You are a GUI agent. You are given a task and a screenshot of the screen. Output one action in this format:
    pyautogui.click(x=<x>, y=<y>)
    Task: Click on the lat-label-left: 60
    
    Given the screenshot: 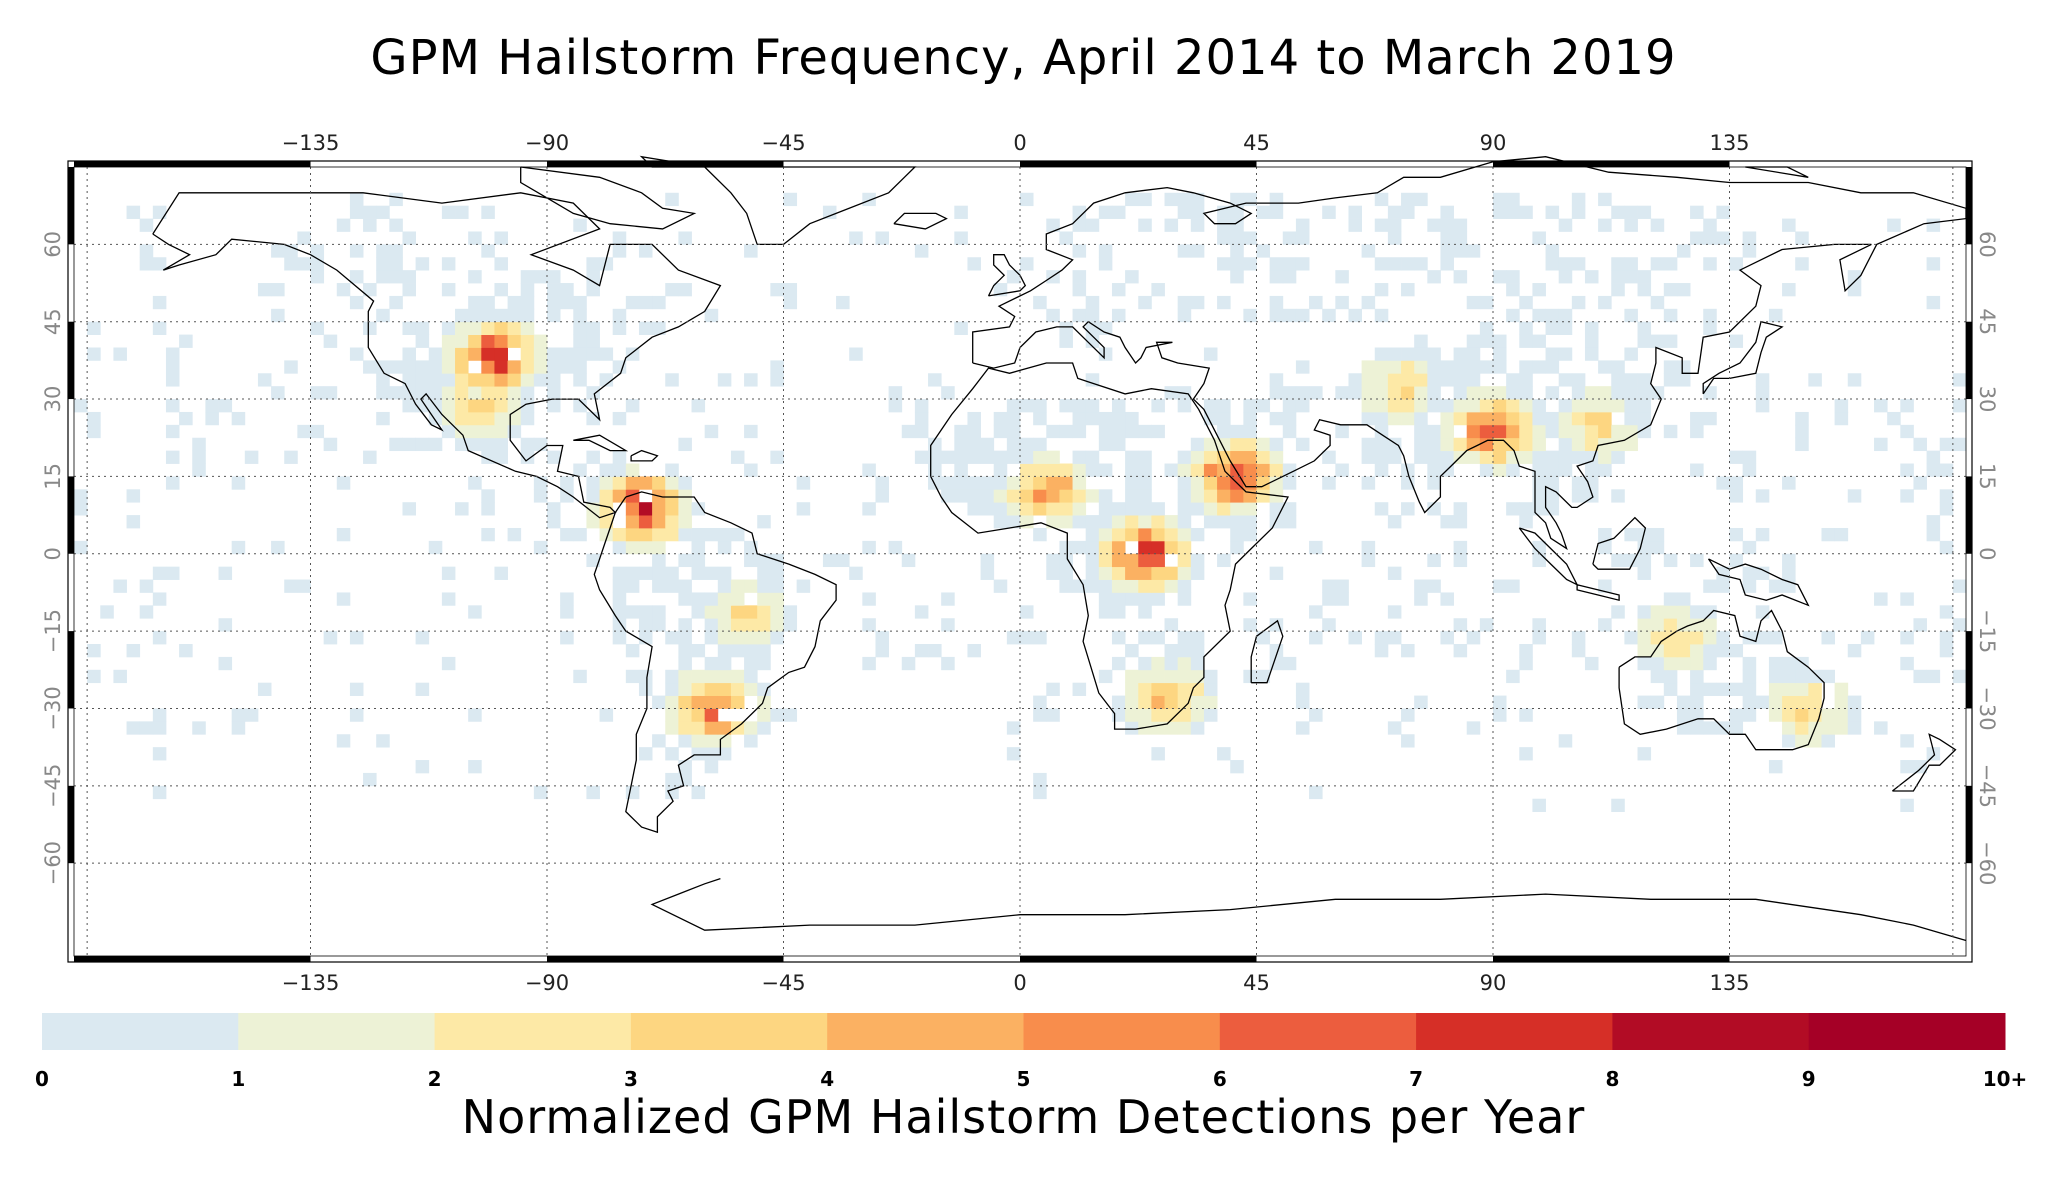 What is the action you would take?
    pyautogui.click(x=53, y=244)
    